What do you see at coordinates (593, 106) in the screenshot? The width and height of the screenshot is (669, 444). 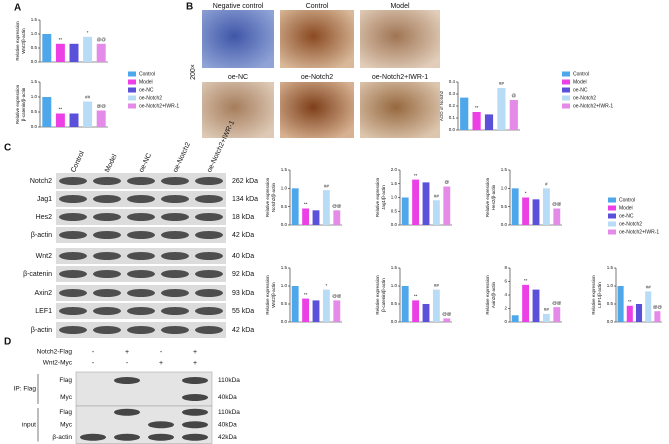 I see `legend-label: oe-Notch2+IWR-1` at bounding box center [593, 106].